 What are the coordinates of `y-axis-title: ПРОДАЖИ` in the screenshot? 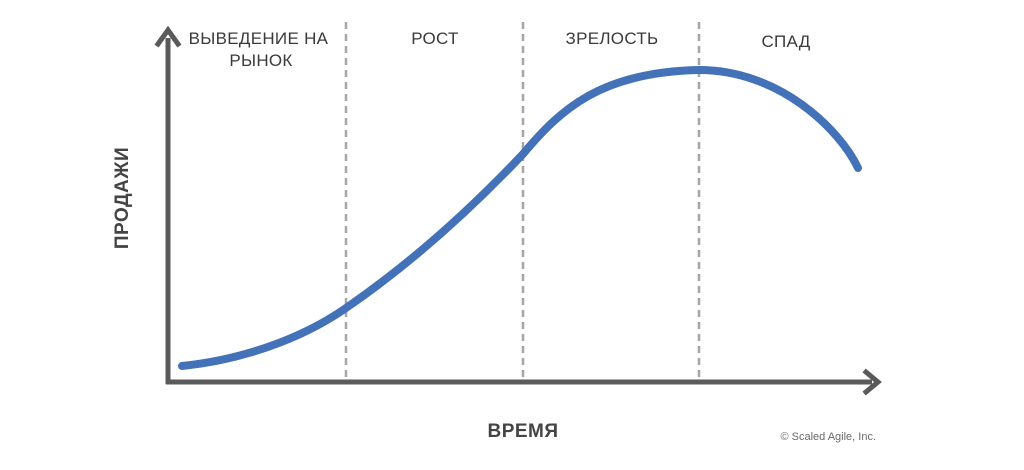 It's located at (122, 198).